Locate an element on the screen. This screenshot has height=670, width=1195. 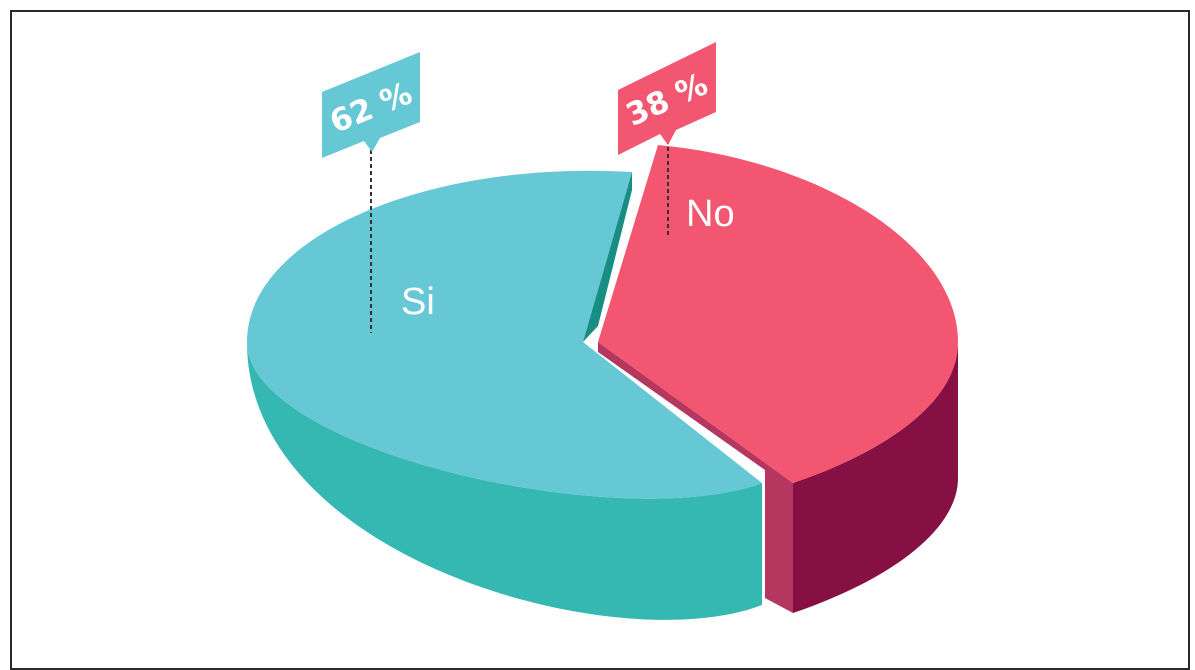
callout-no: 38 % No is located at coordinates (676, 140).